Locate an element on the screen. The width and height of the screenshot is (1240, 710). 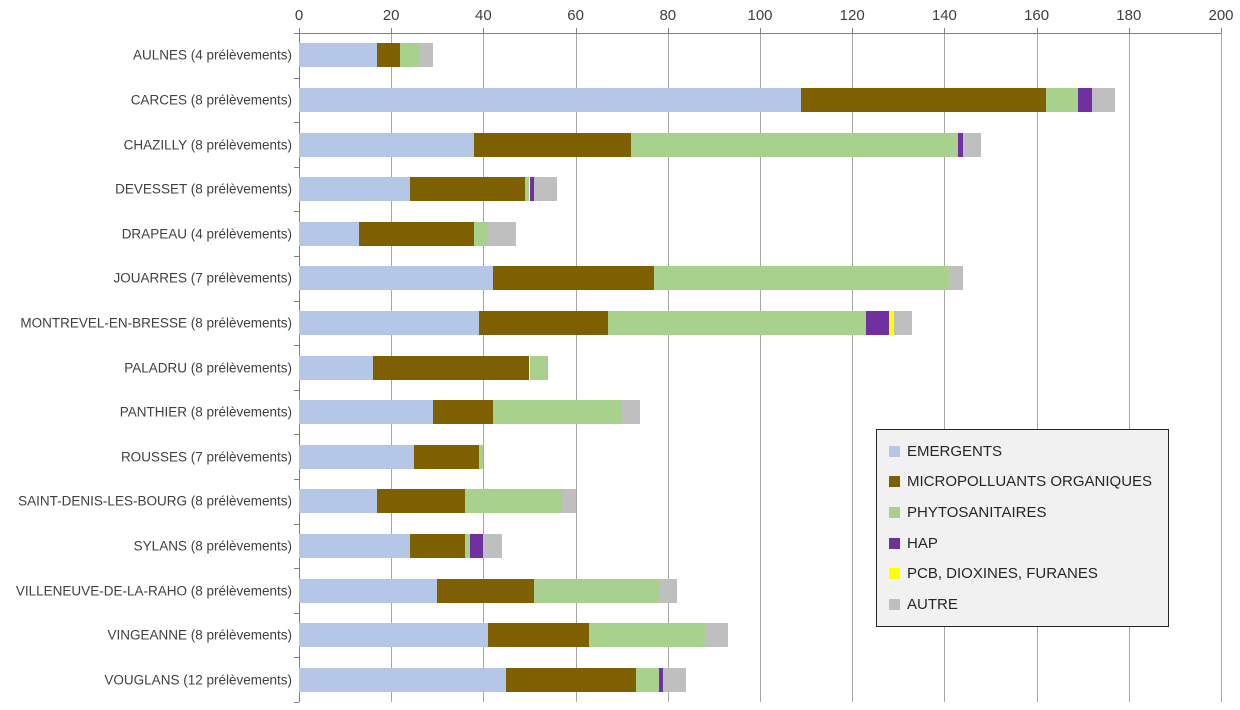
category-label: PALADRU (8 prélèvements) is located at coordinates (208, 367).